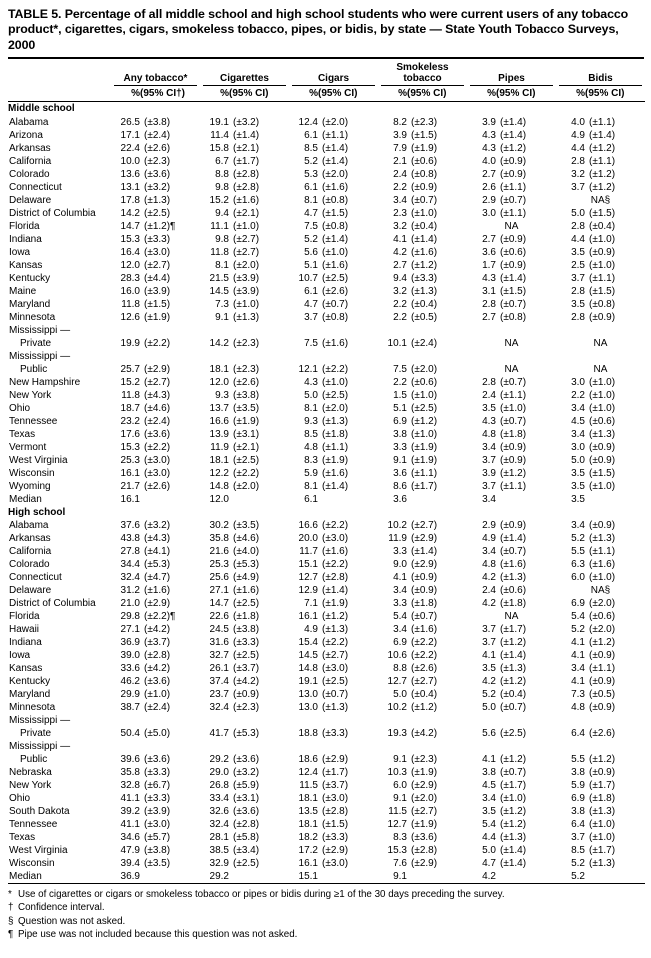 Image resolution: width=651 pixels, height=958 pixels. I want to click on state-label: Arkansas, so click(30, 148).